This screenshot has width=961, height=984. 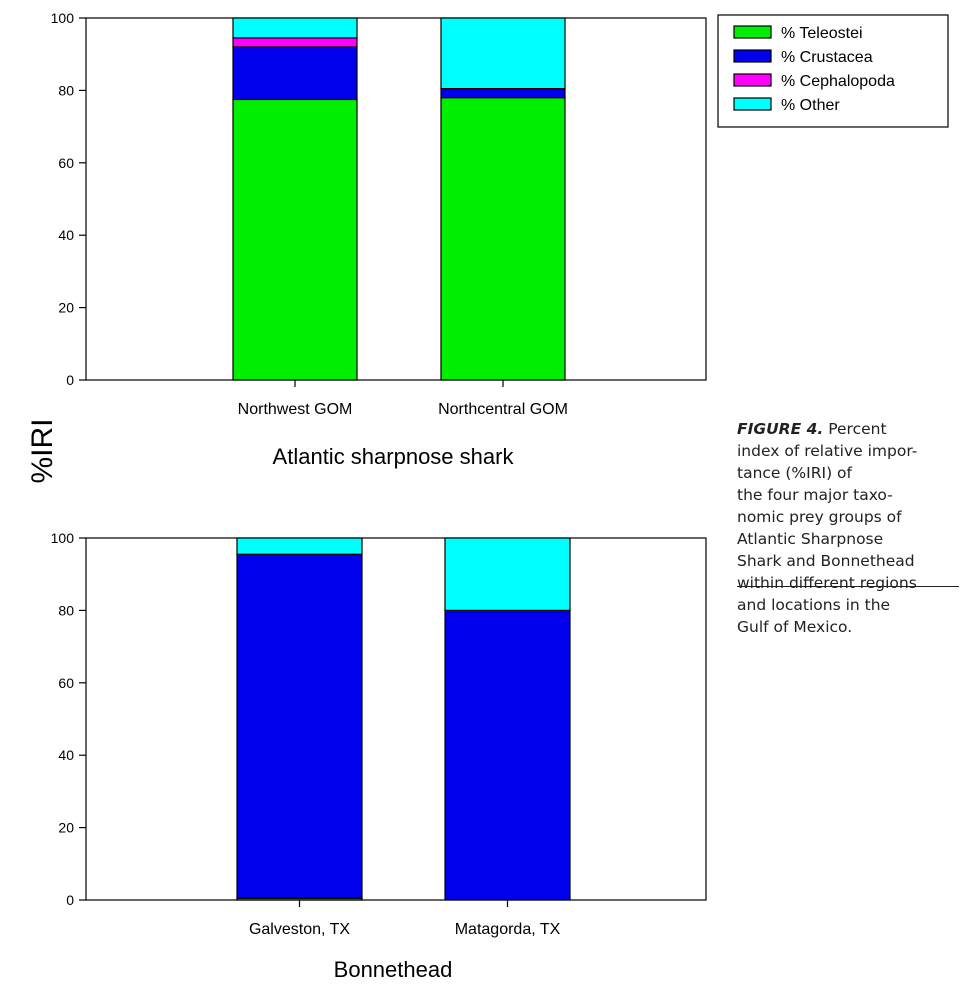 I want to click on chart-title: Bonnethead, so click(x=393, y=969).